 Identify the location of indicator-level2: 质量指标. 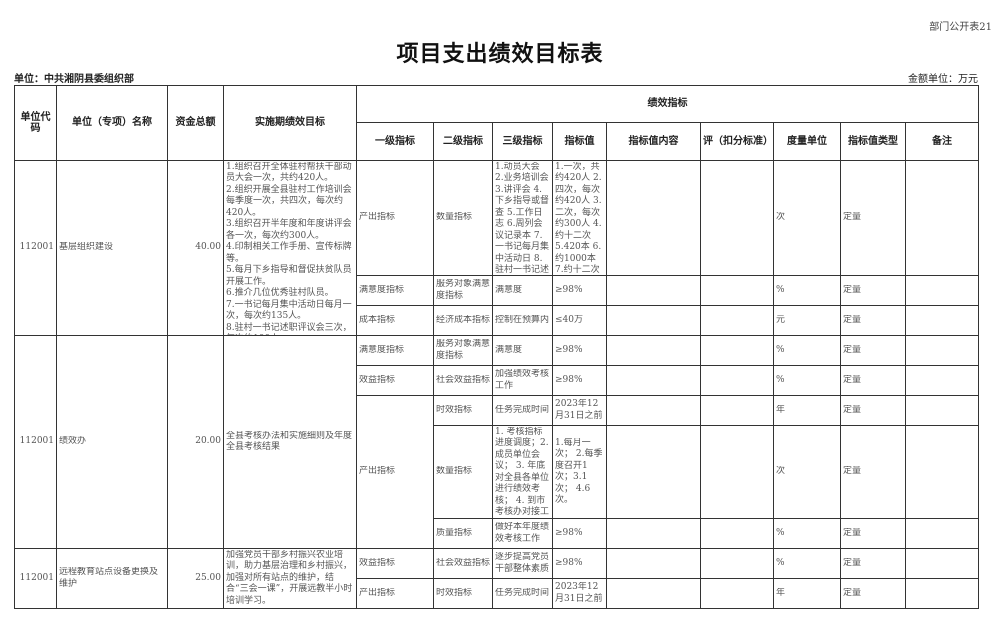
(463, 533).